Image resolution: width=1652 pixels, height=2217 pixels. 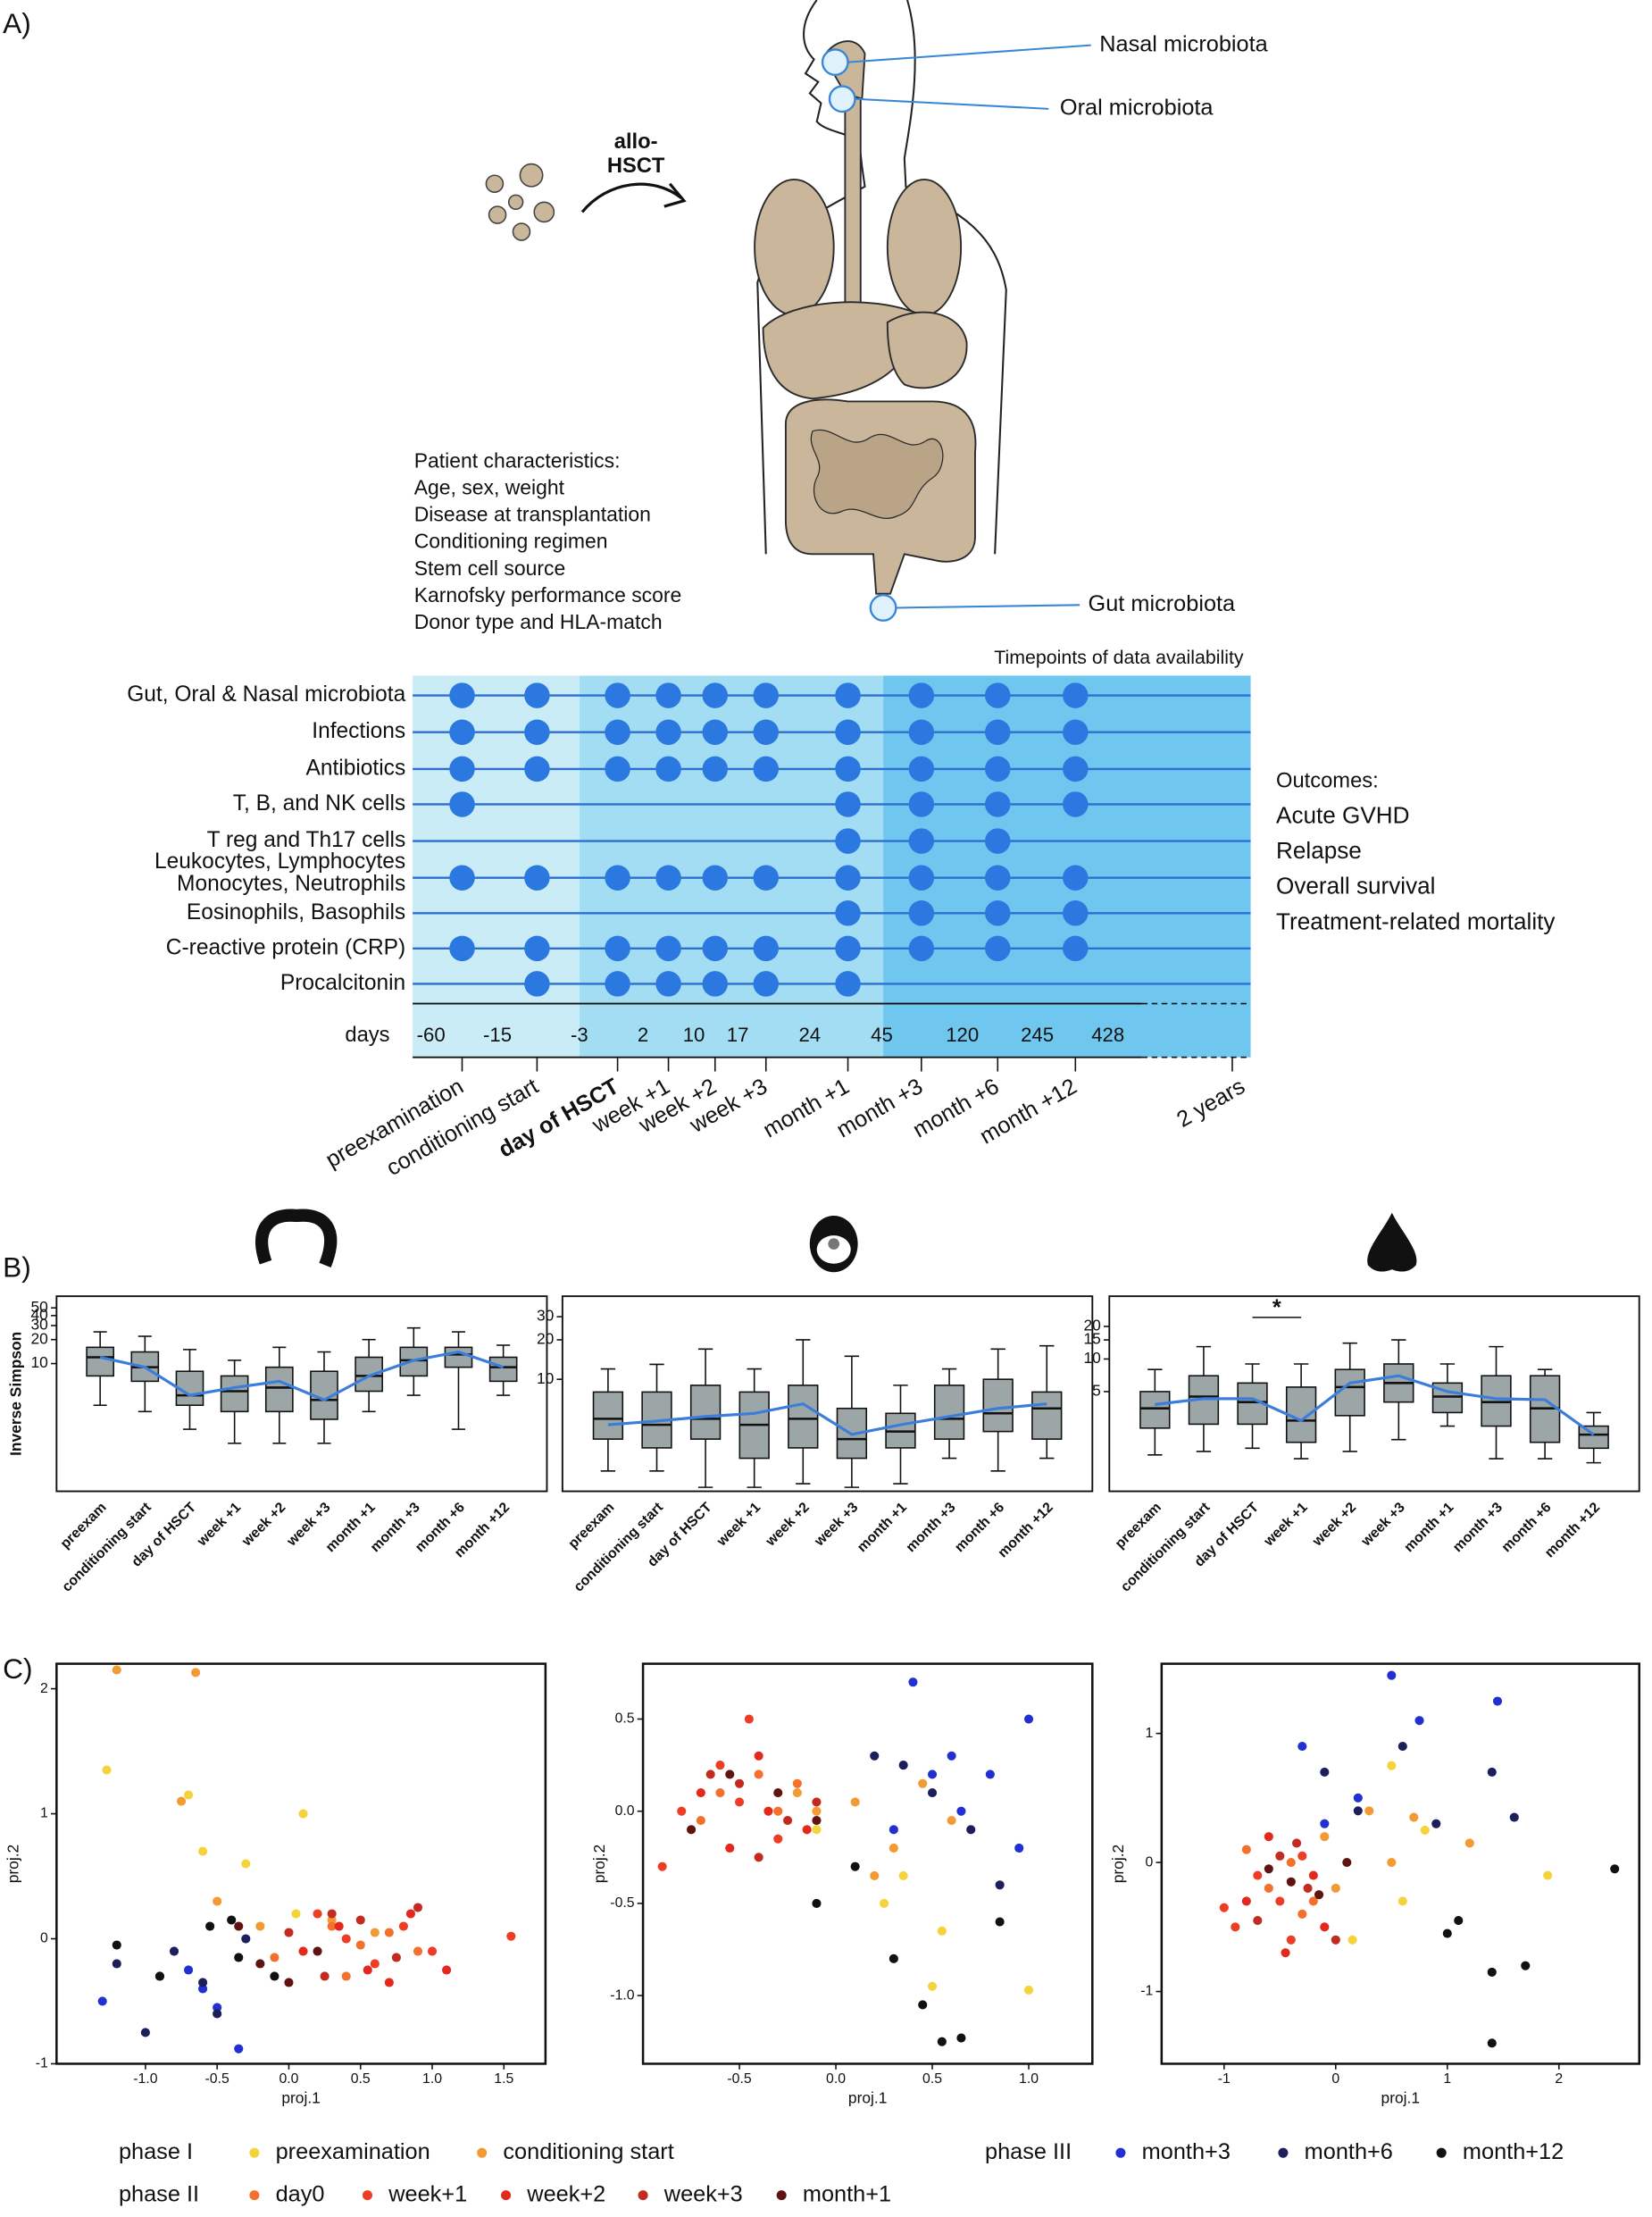 I want to click on legend-label: week+3, so click(x=703, y=2193).